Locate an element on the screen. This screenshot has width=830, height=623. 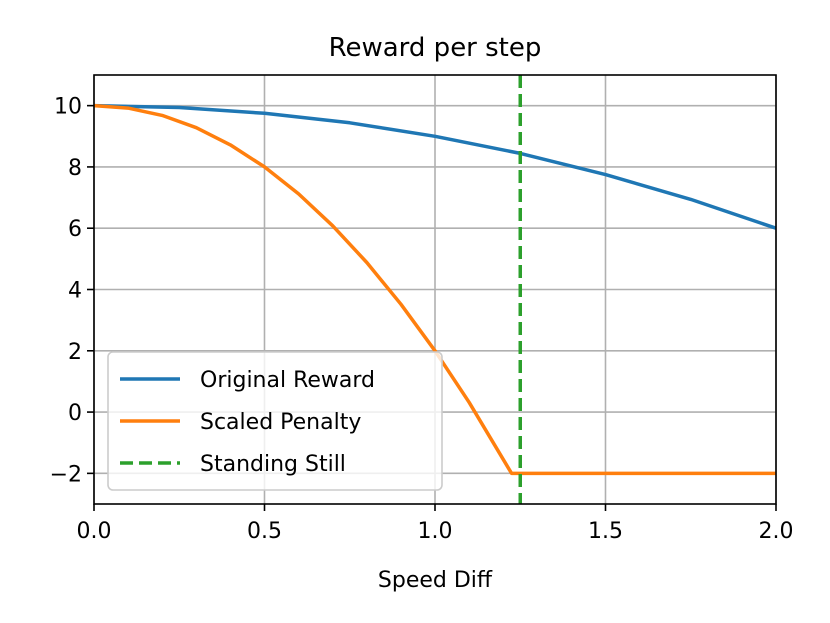
legend-box is located at coordinates (275, 421).